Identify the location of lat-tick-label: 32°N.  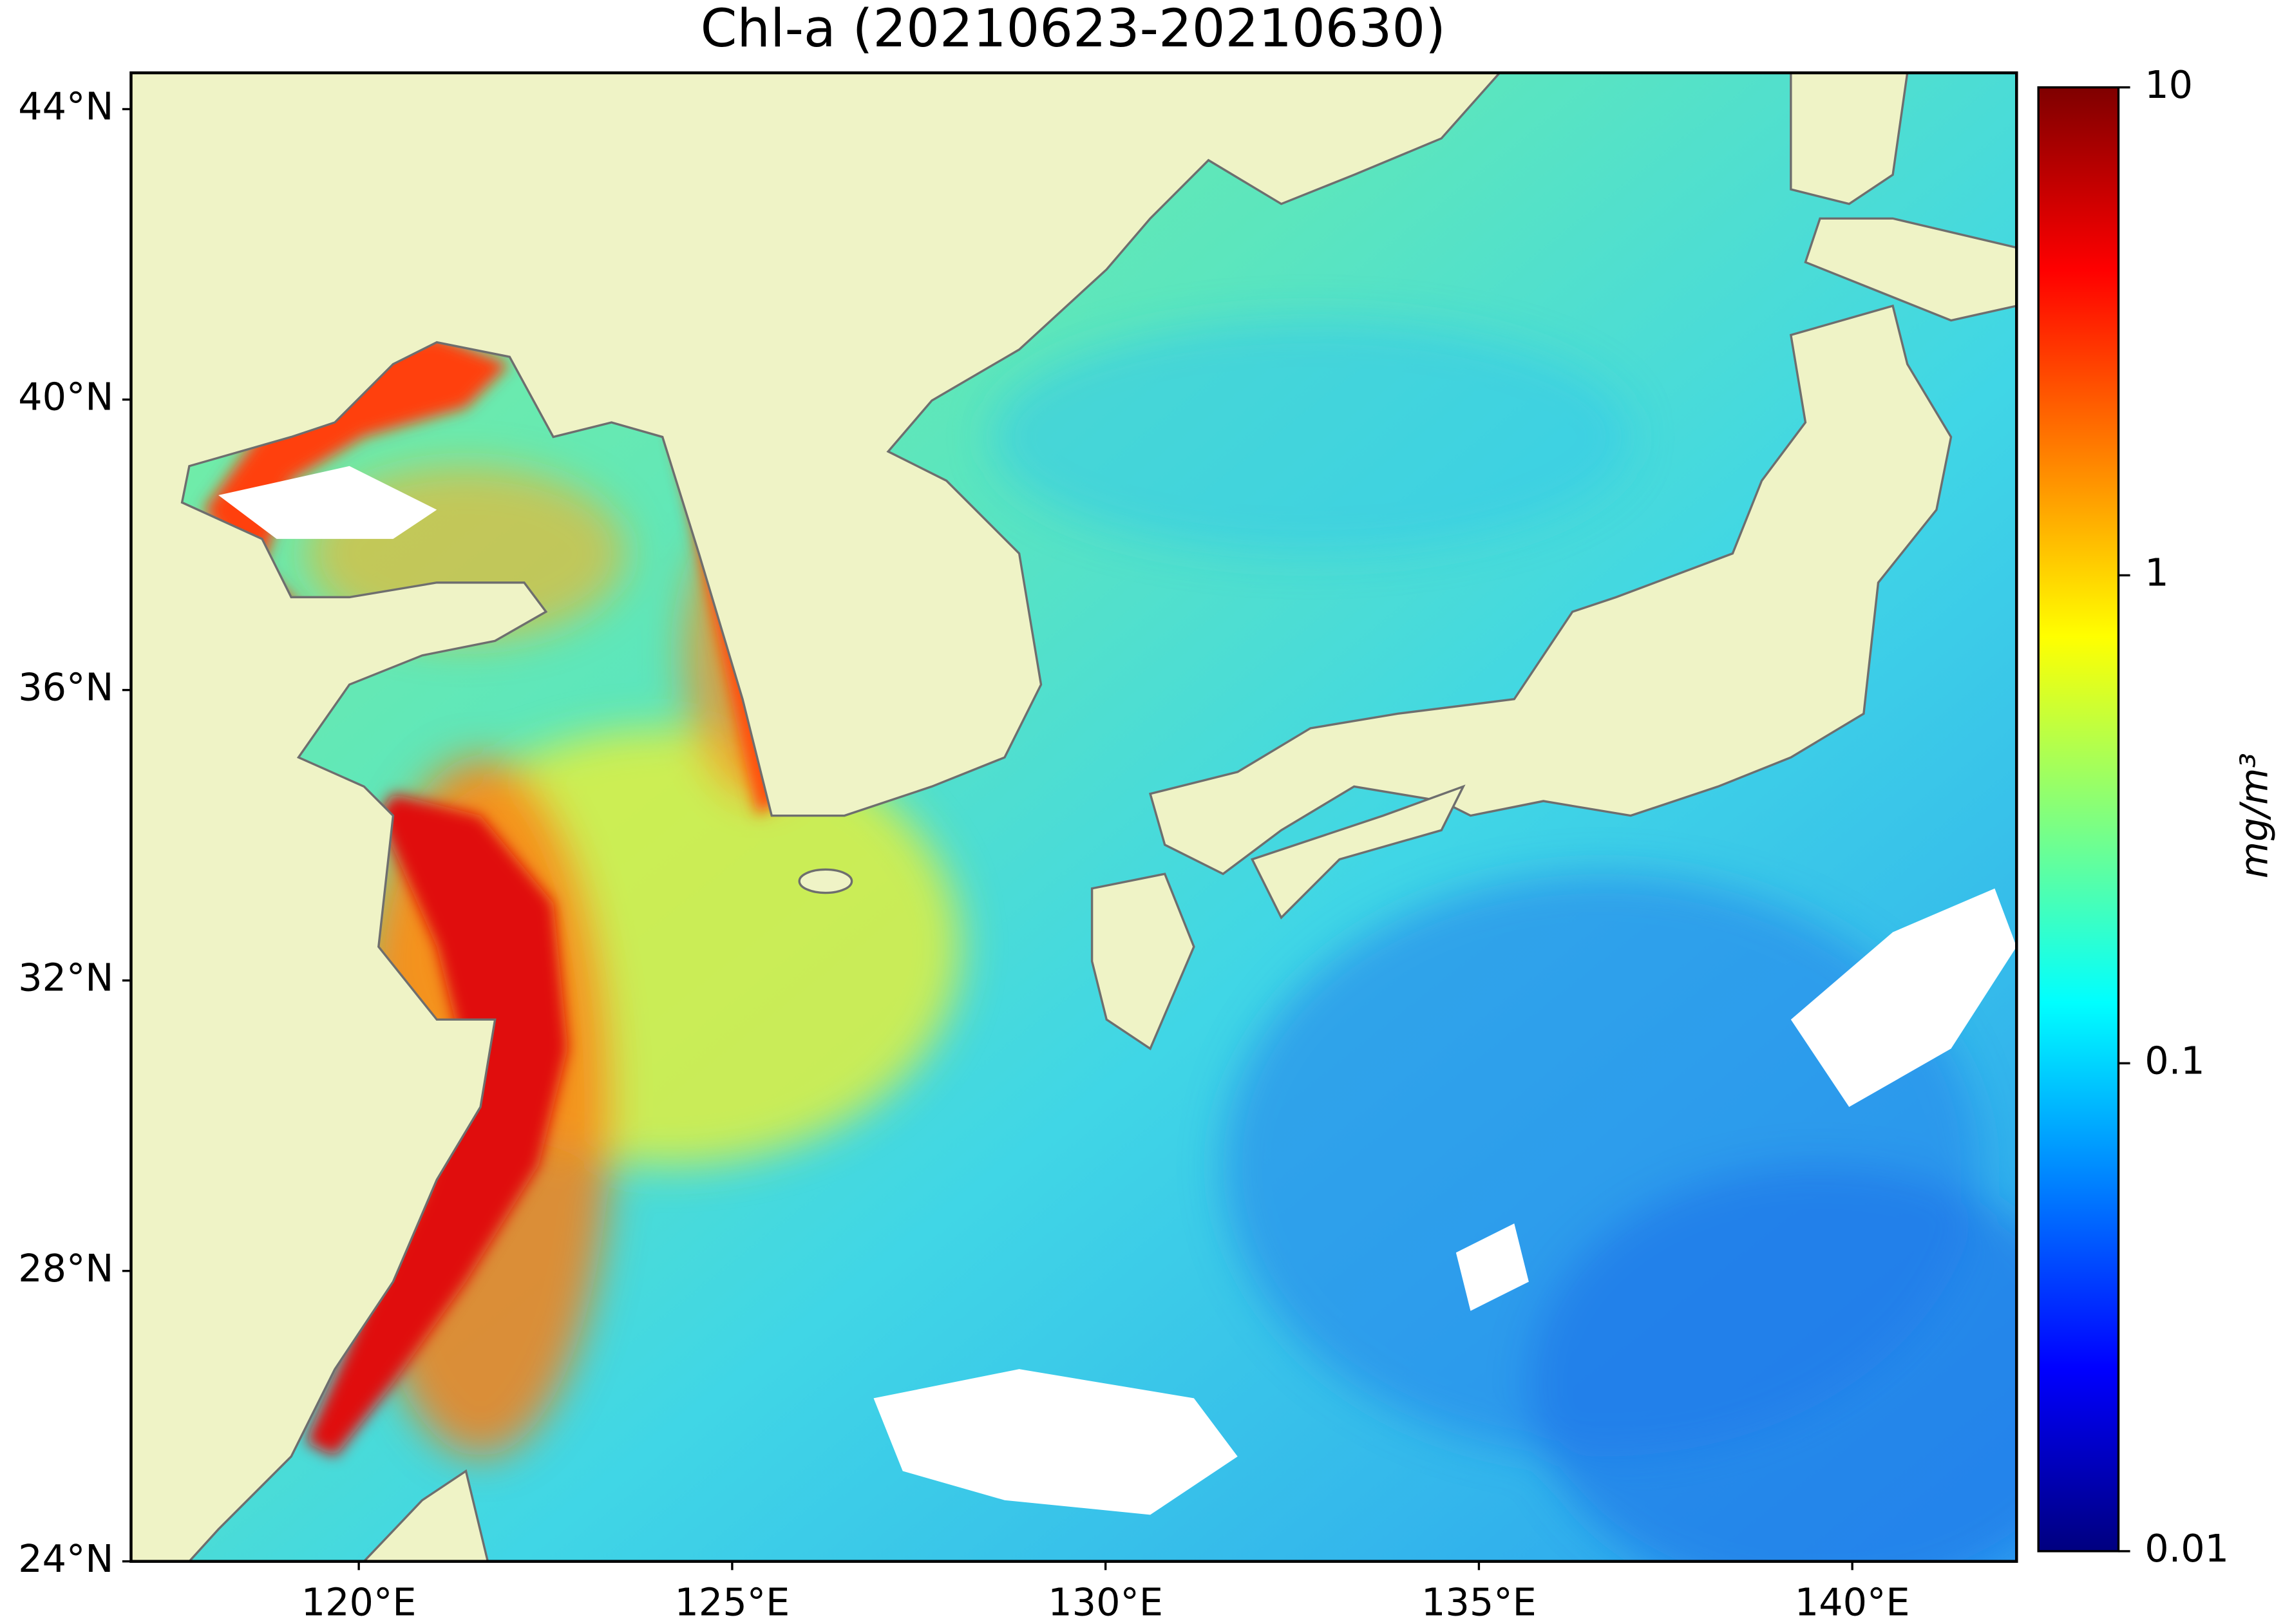
(65, 978).